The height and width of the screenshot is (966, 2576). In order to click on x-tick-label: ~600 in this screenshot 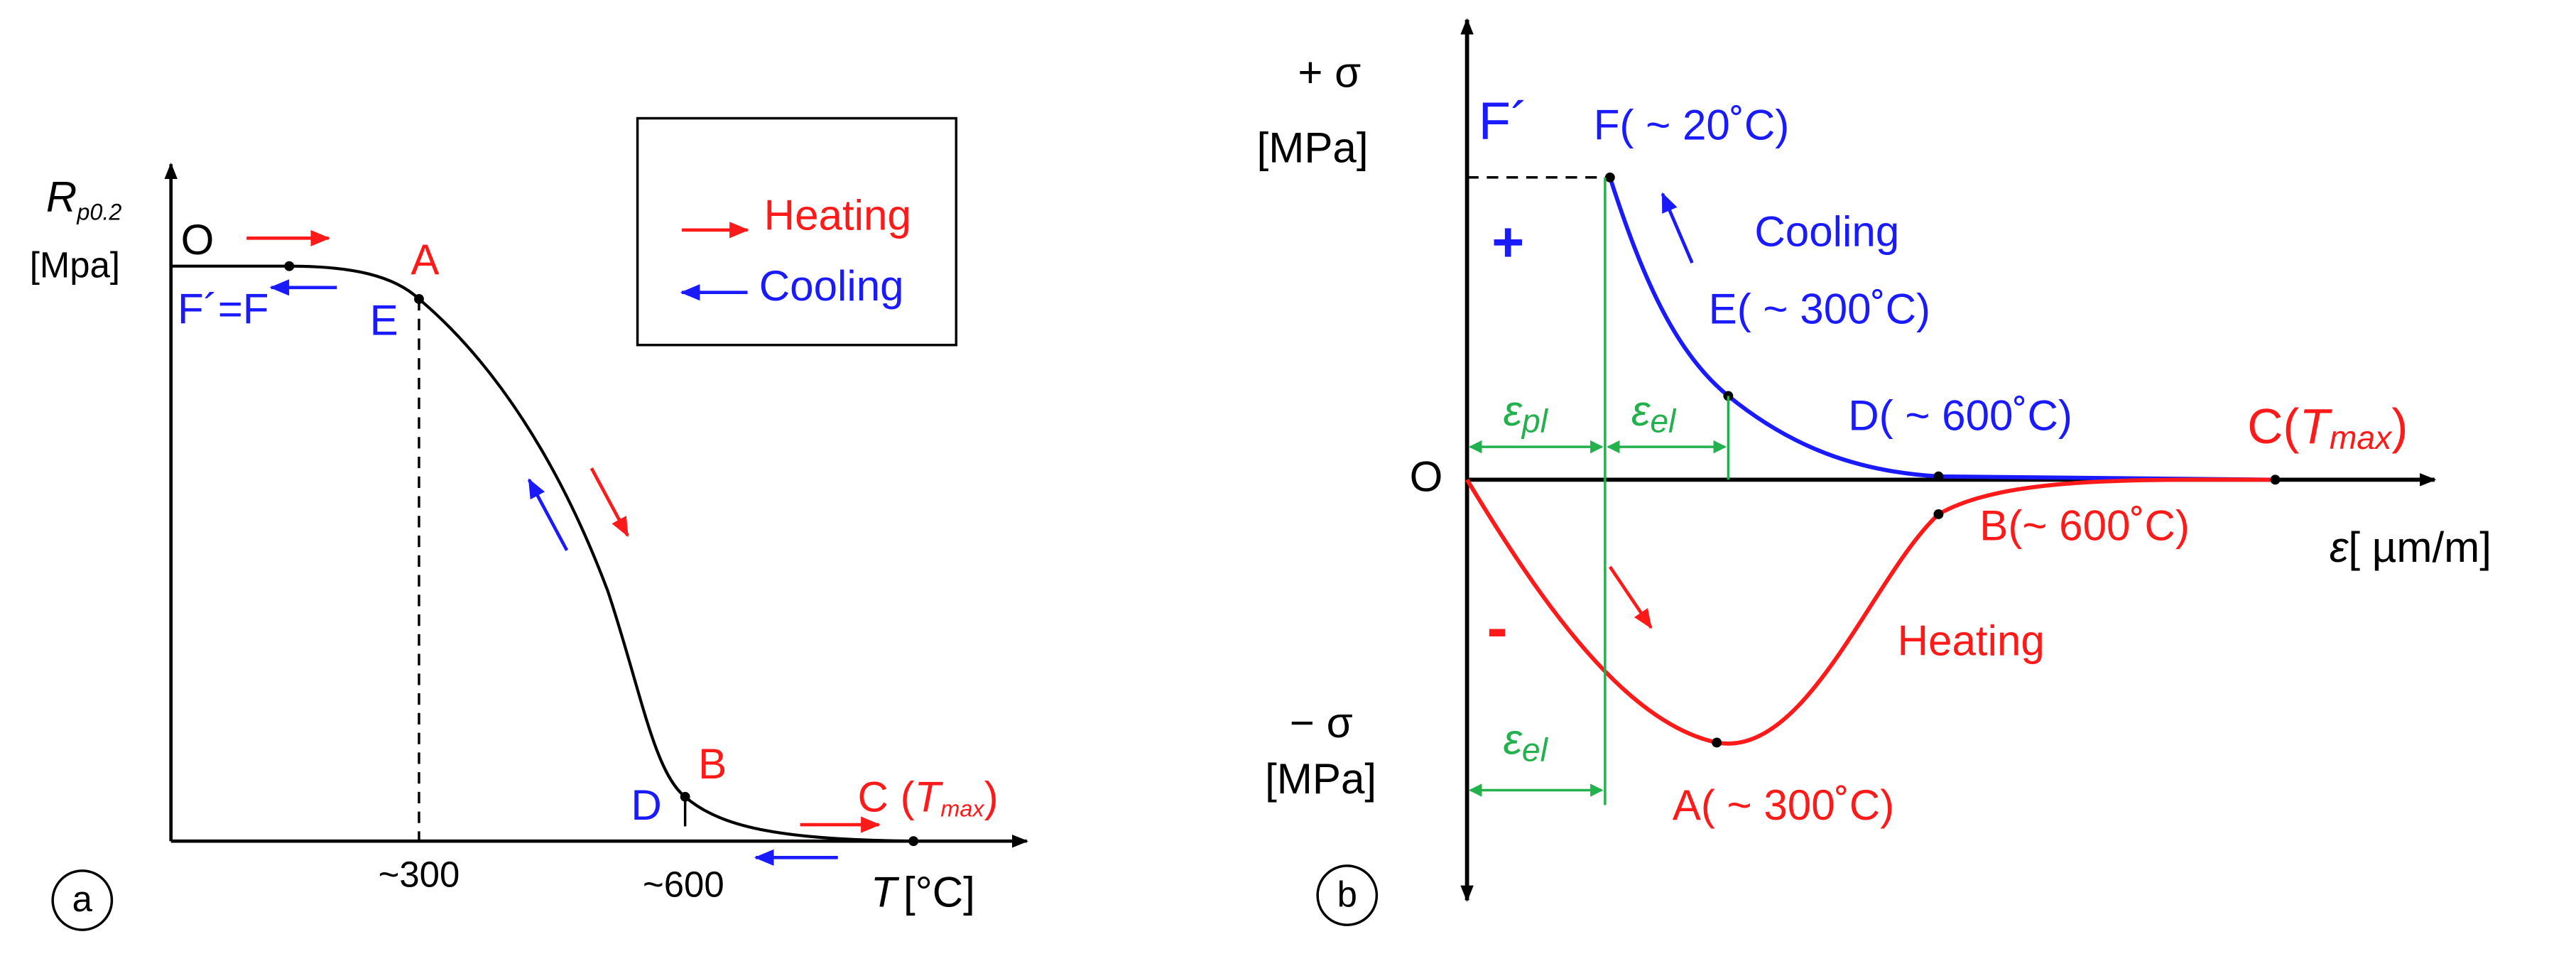, I will do `click(684, 884)`.